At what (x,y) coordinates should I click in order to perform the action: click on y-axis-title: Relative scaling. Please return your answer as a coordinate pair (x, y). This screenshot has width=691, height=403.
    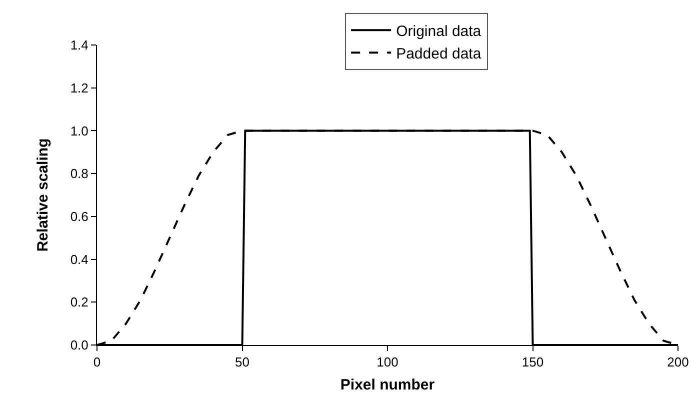
    Looking at the image, I should click on (43, 195).